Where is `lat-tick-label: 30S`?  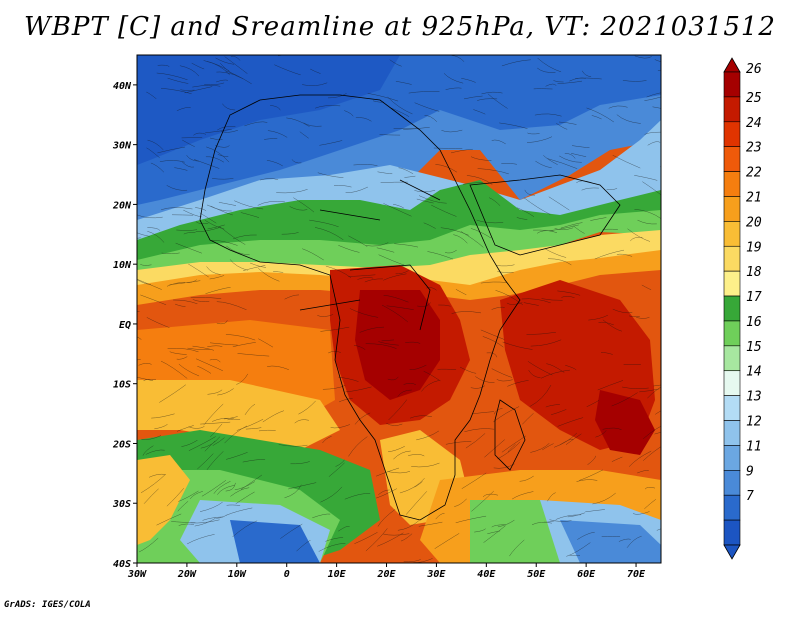 lat-tick-label: 30S is located at coordinates (121, 504).